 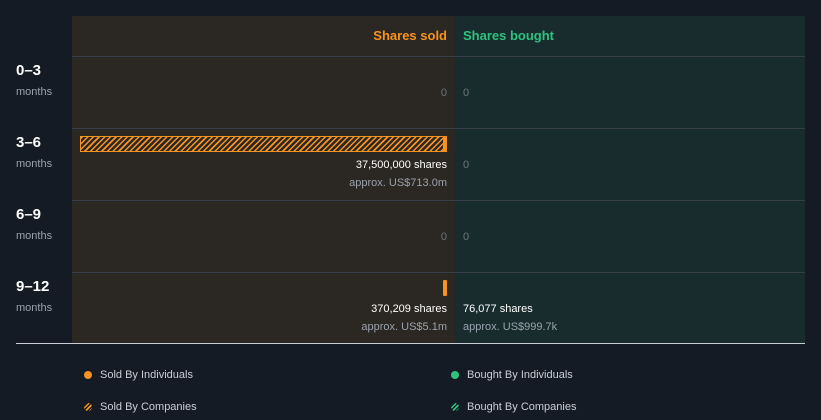 I want to click on legend-item-label: Bought By Companies, so click(x=522, y=407).